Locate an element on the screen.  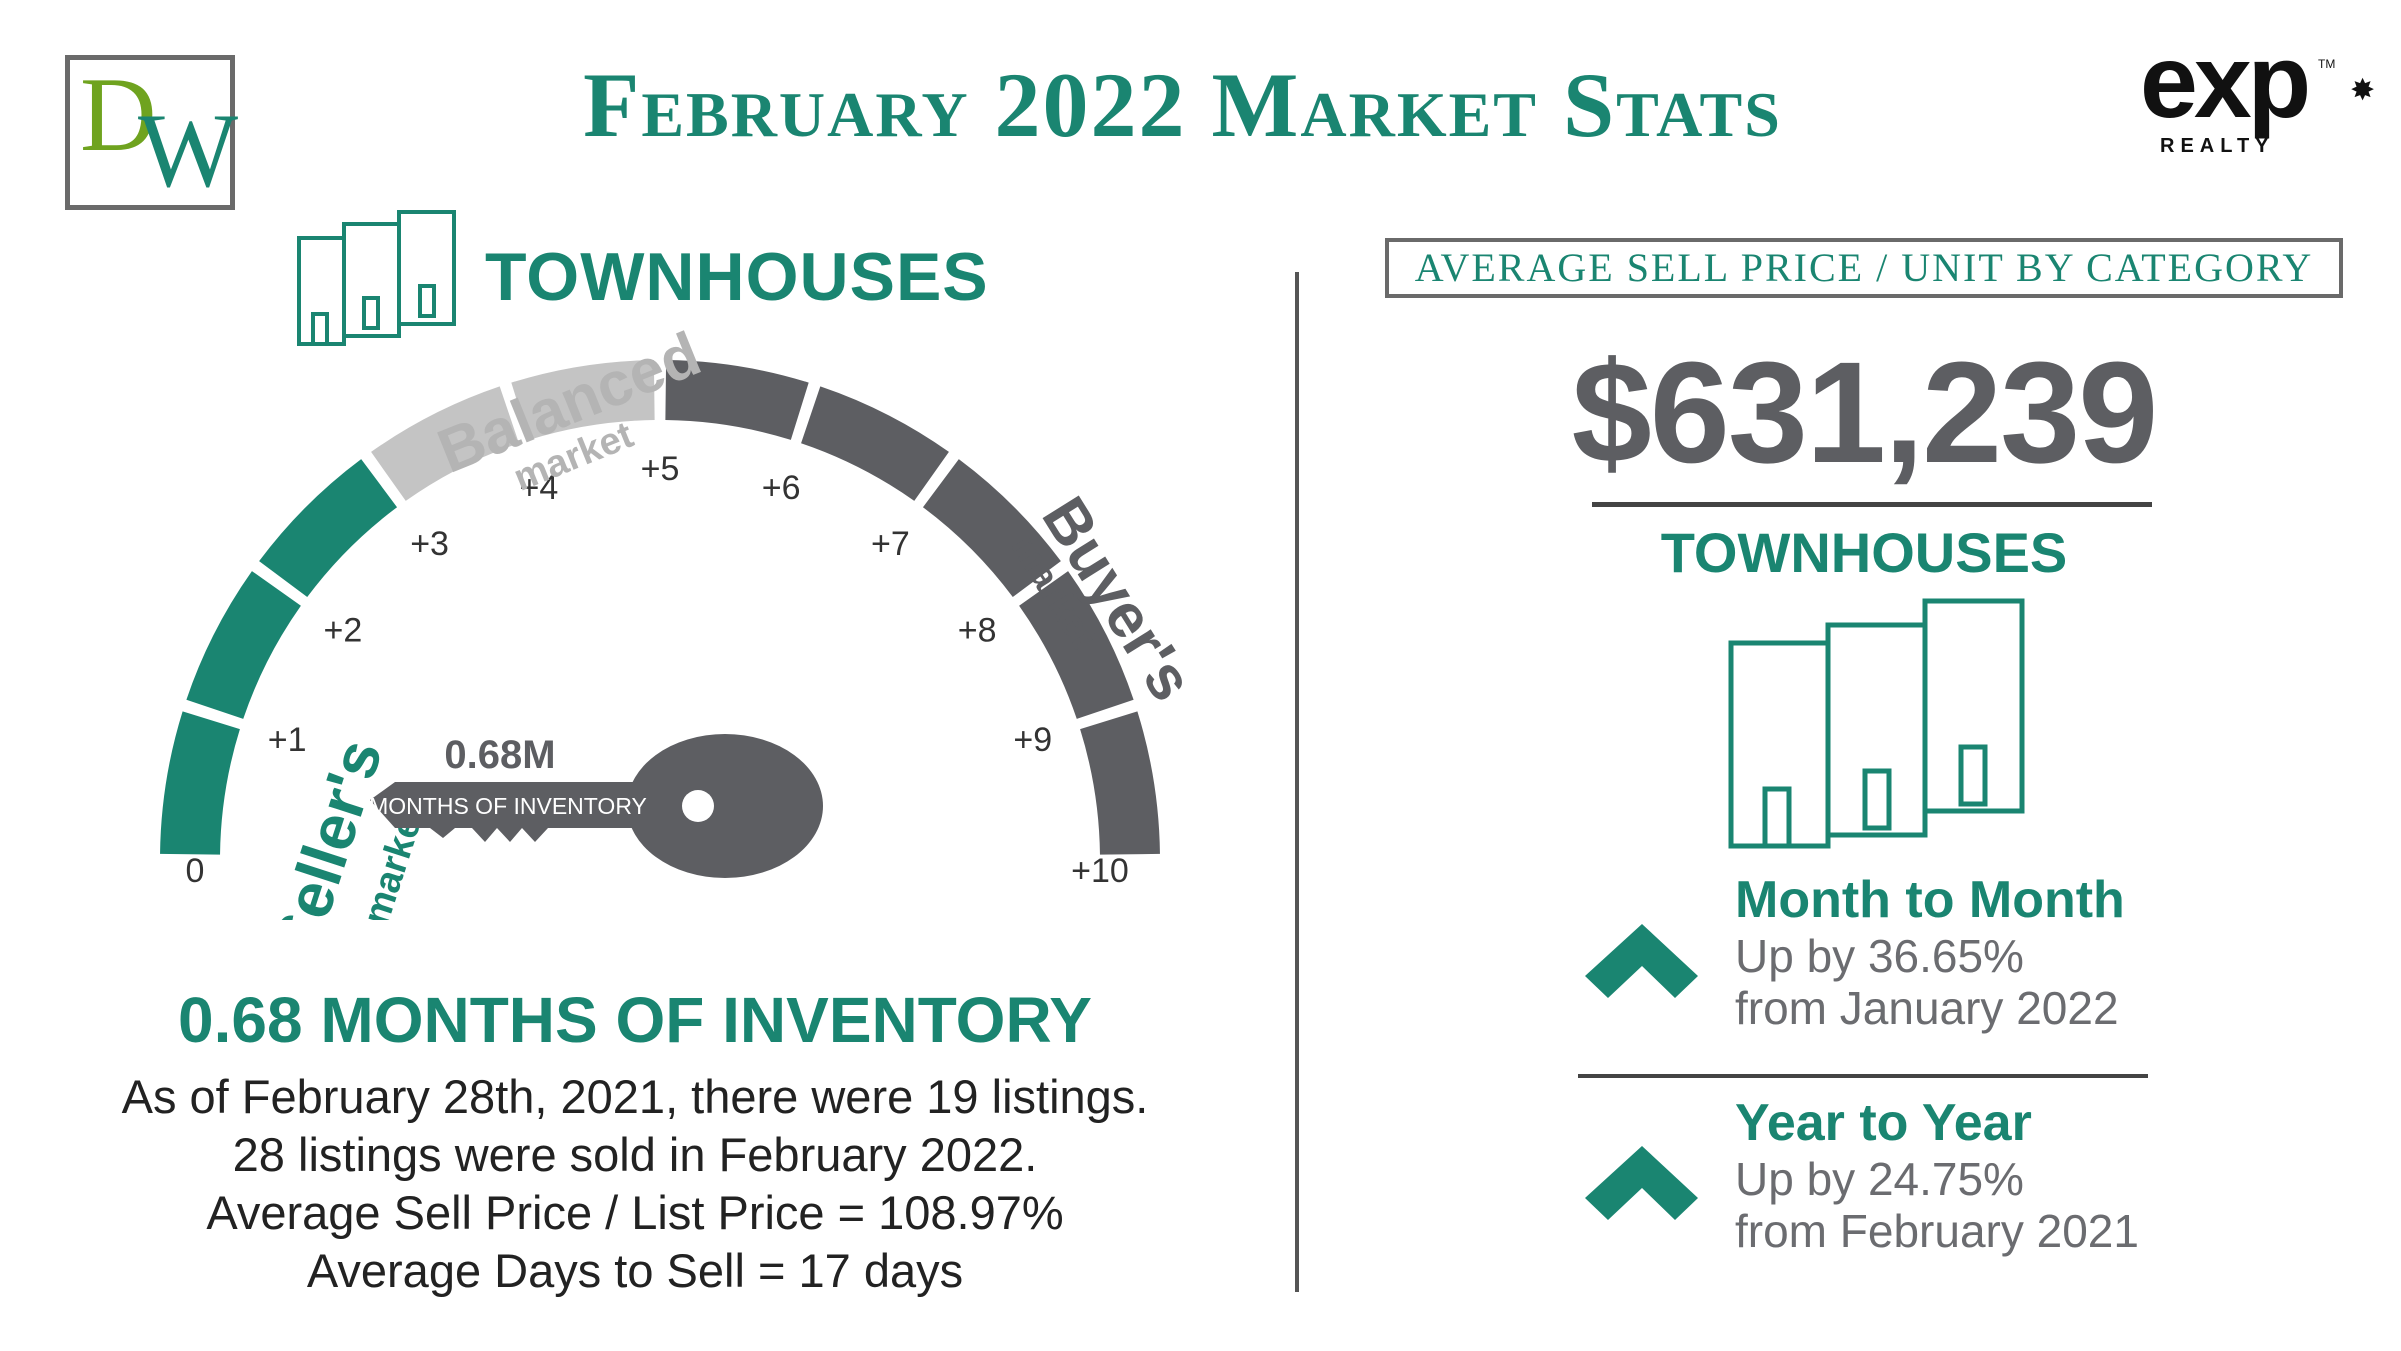
vertical-divider is located at coordinates (1297, 782).